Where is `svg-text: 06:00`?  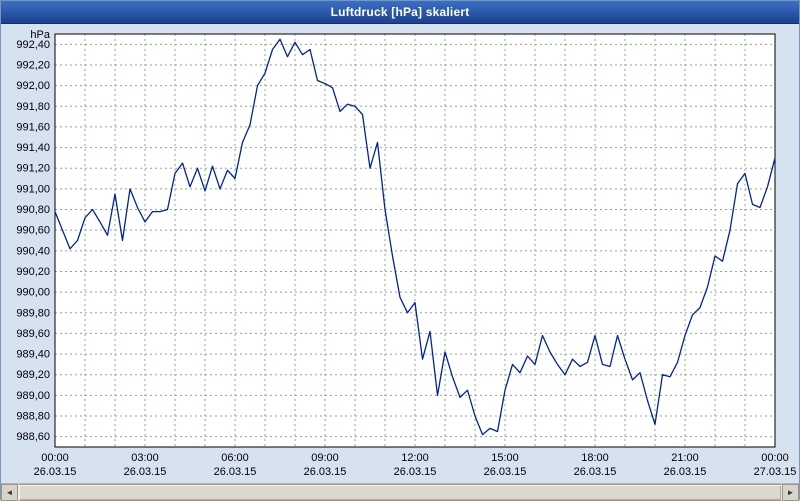 svg-text: 06:00 is located at coordinates (235, 458).